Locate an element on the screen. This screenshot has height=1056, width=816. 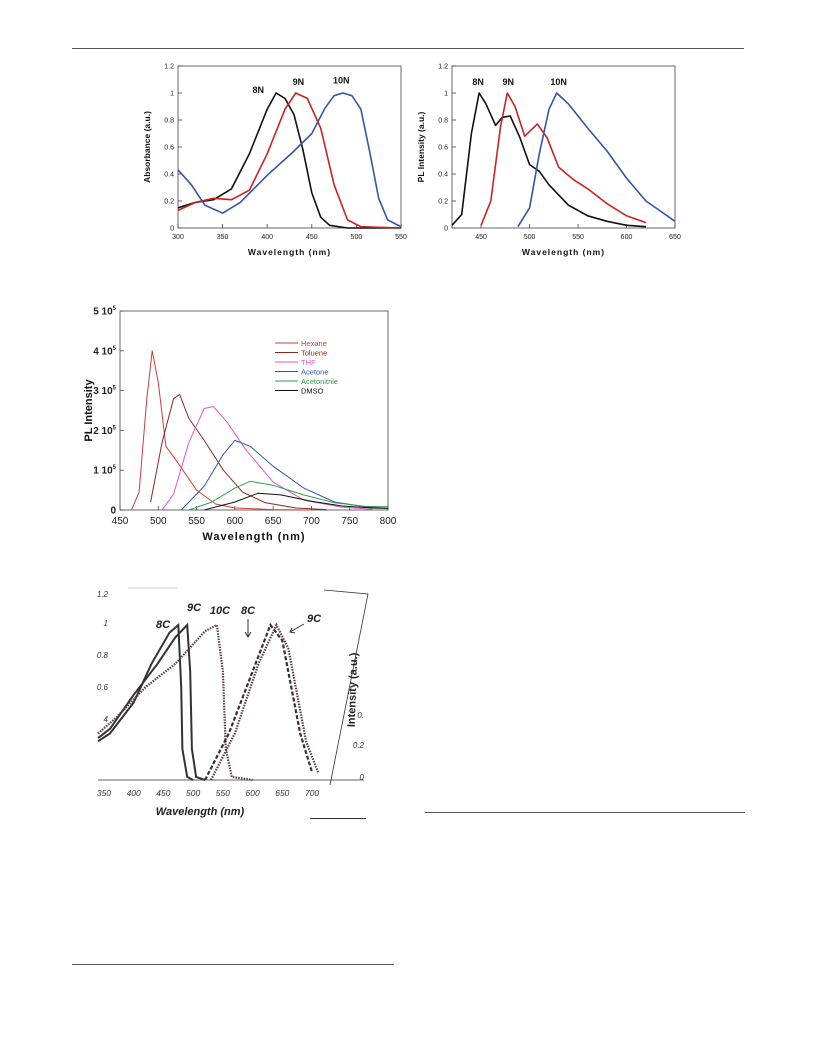
absorbance-xtick-label: 550 is located at coordinates (401, 237).